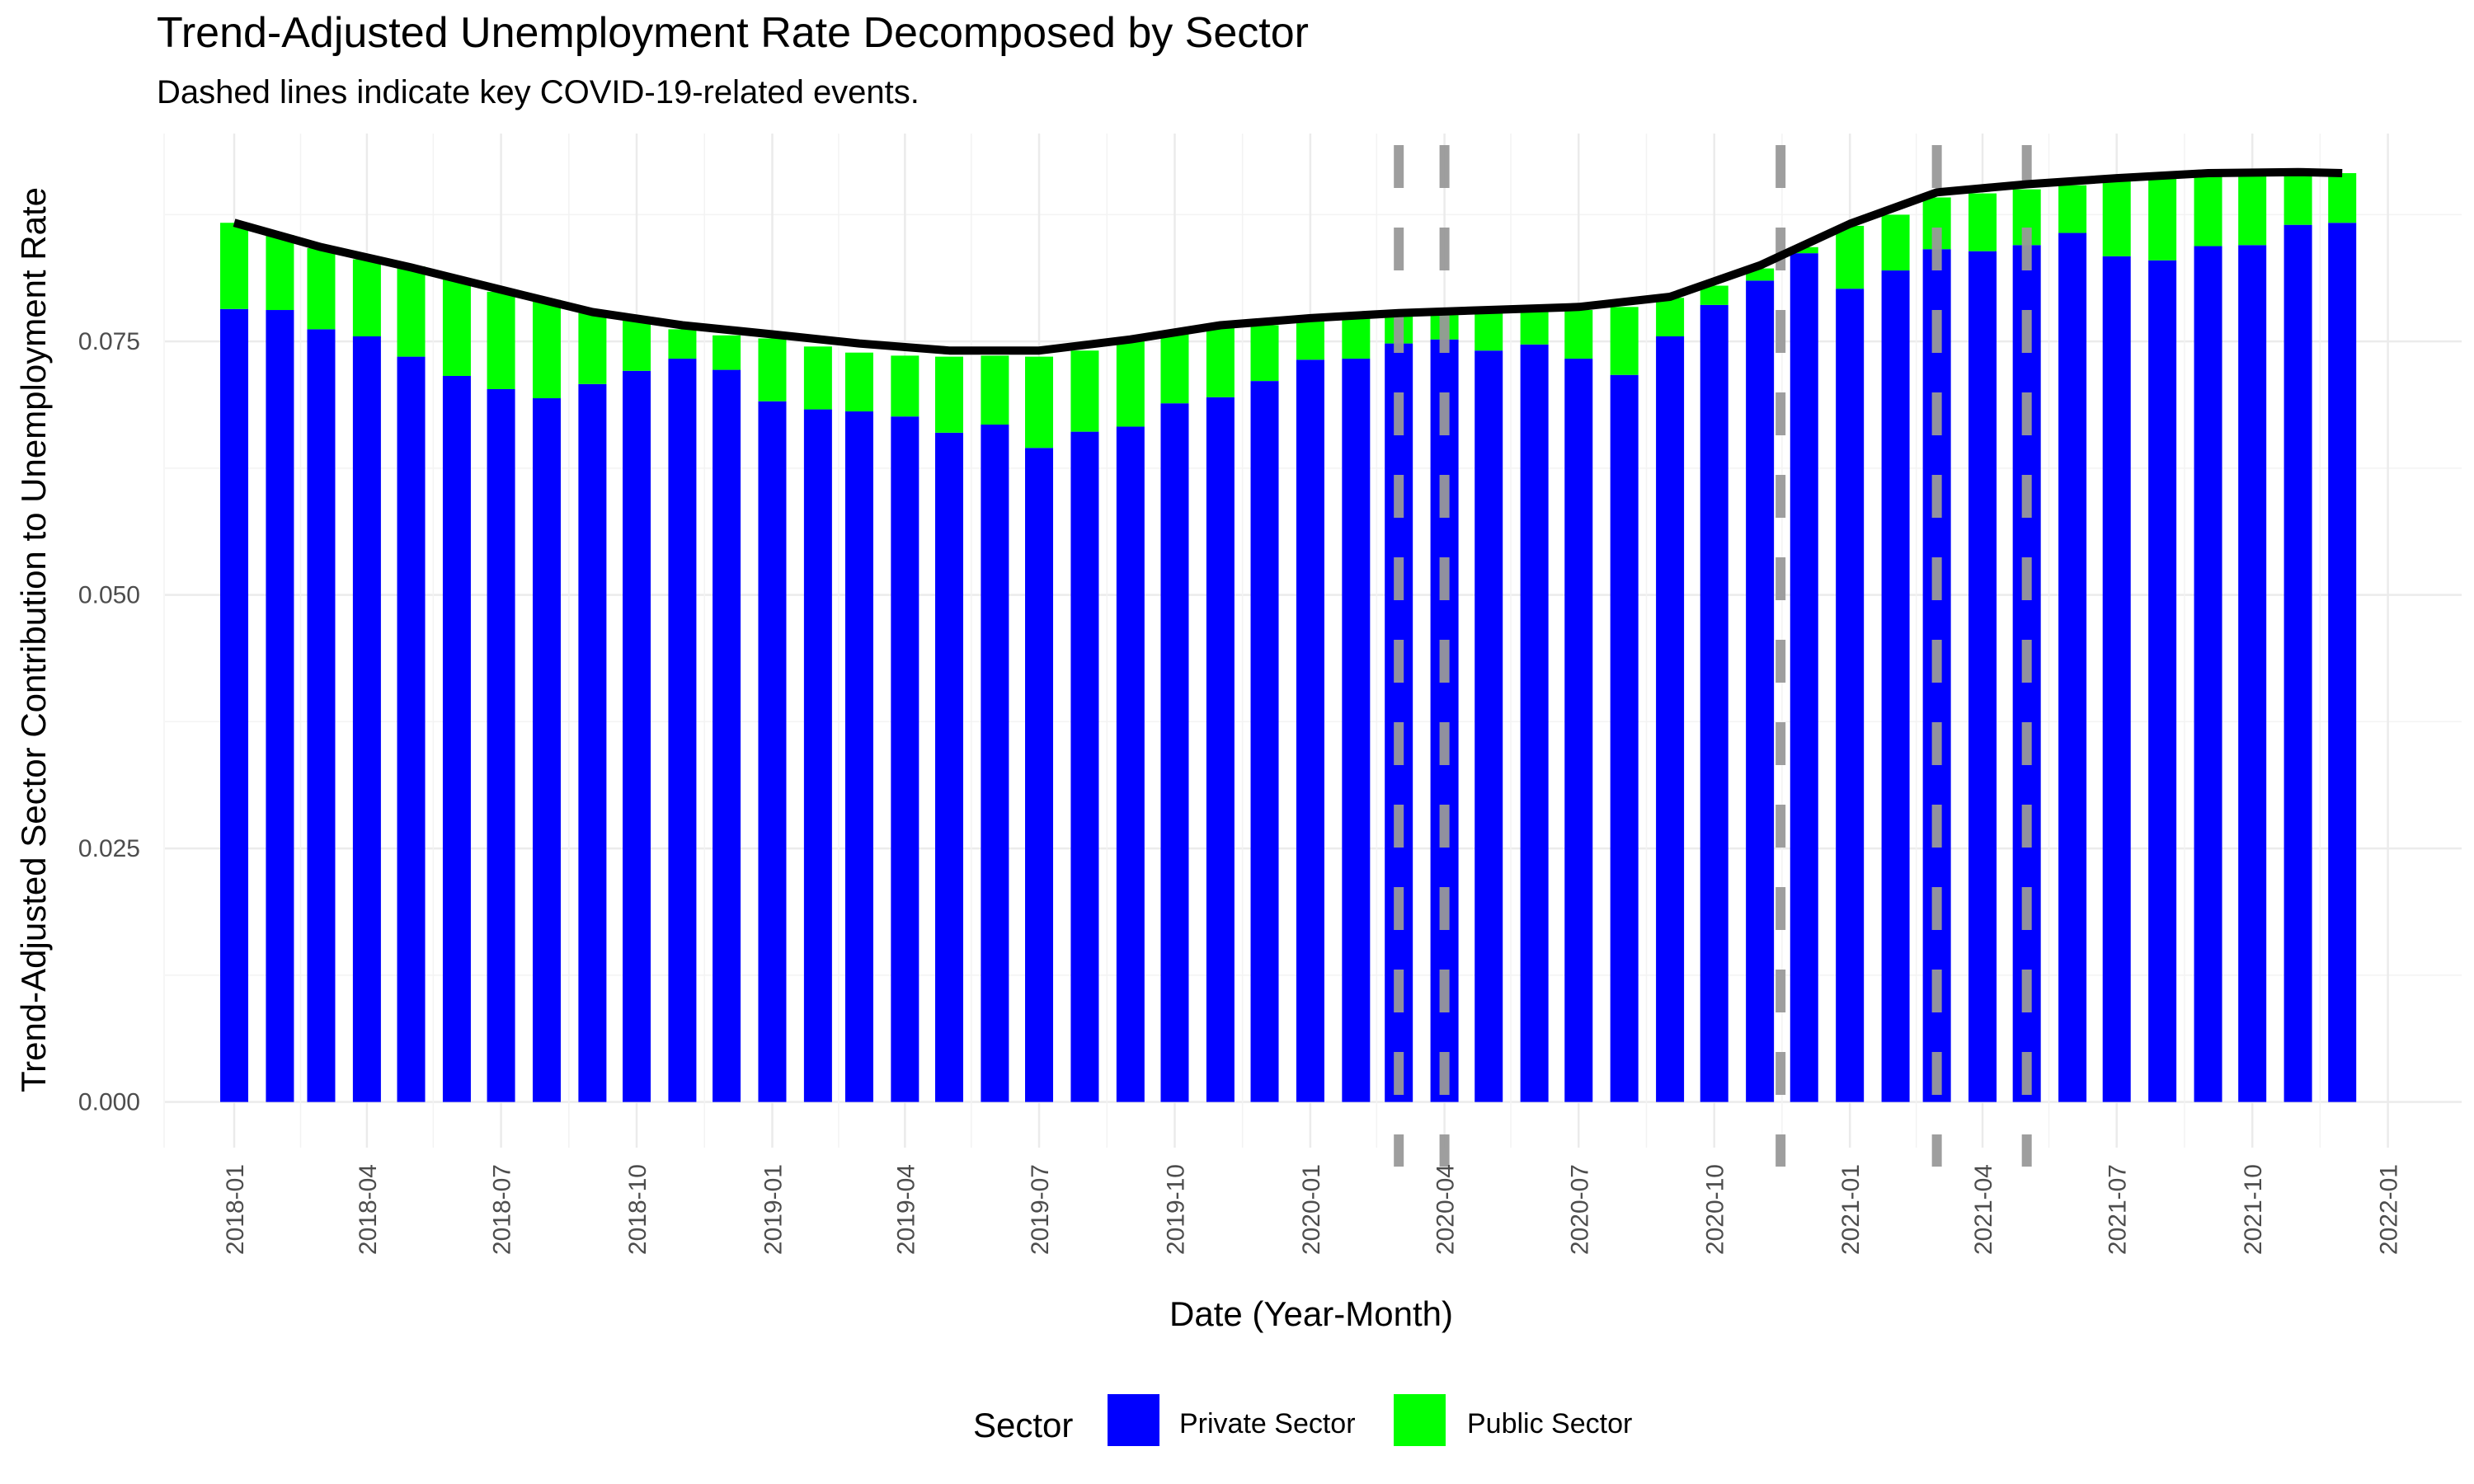 The width and height of the screenshot is (2474, 1484). I want to click on trend-line, so click(1288, 261).